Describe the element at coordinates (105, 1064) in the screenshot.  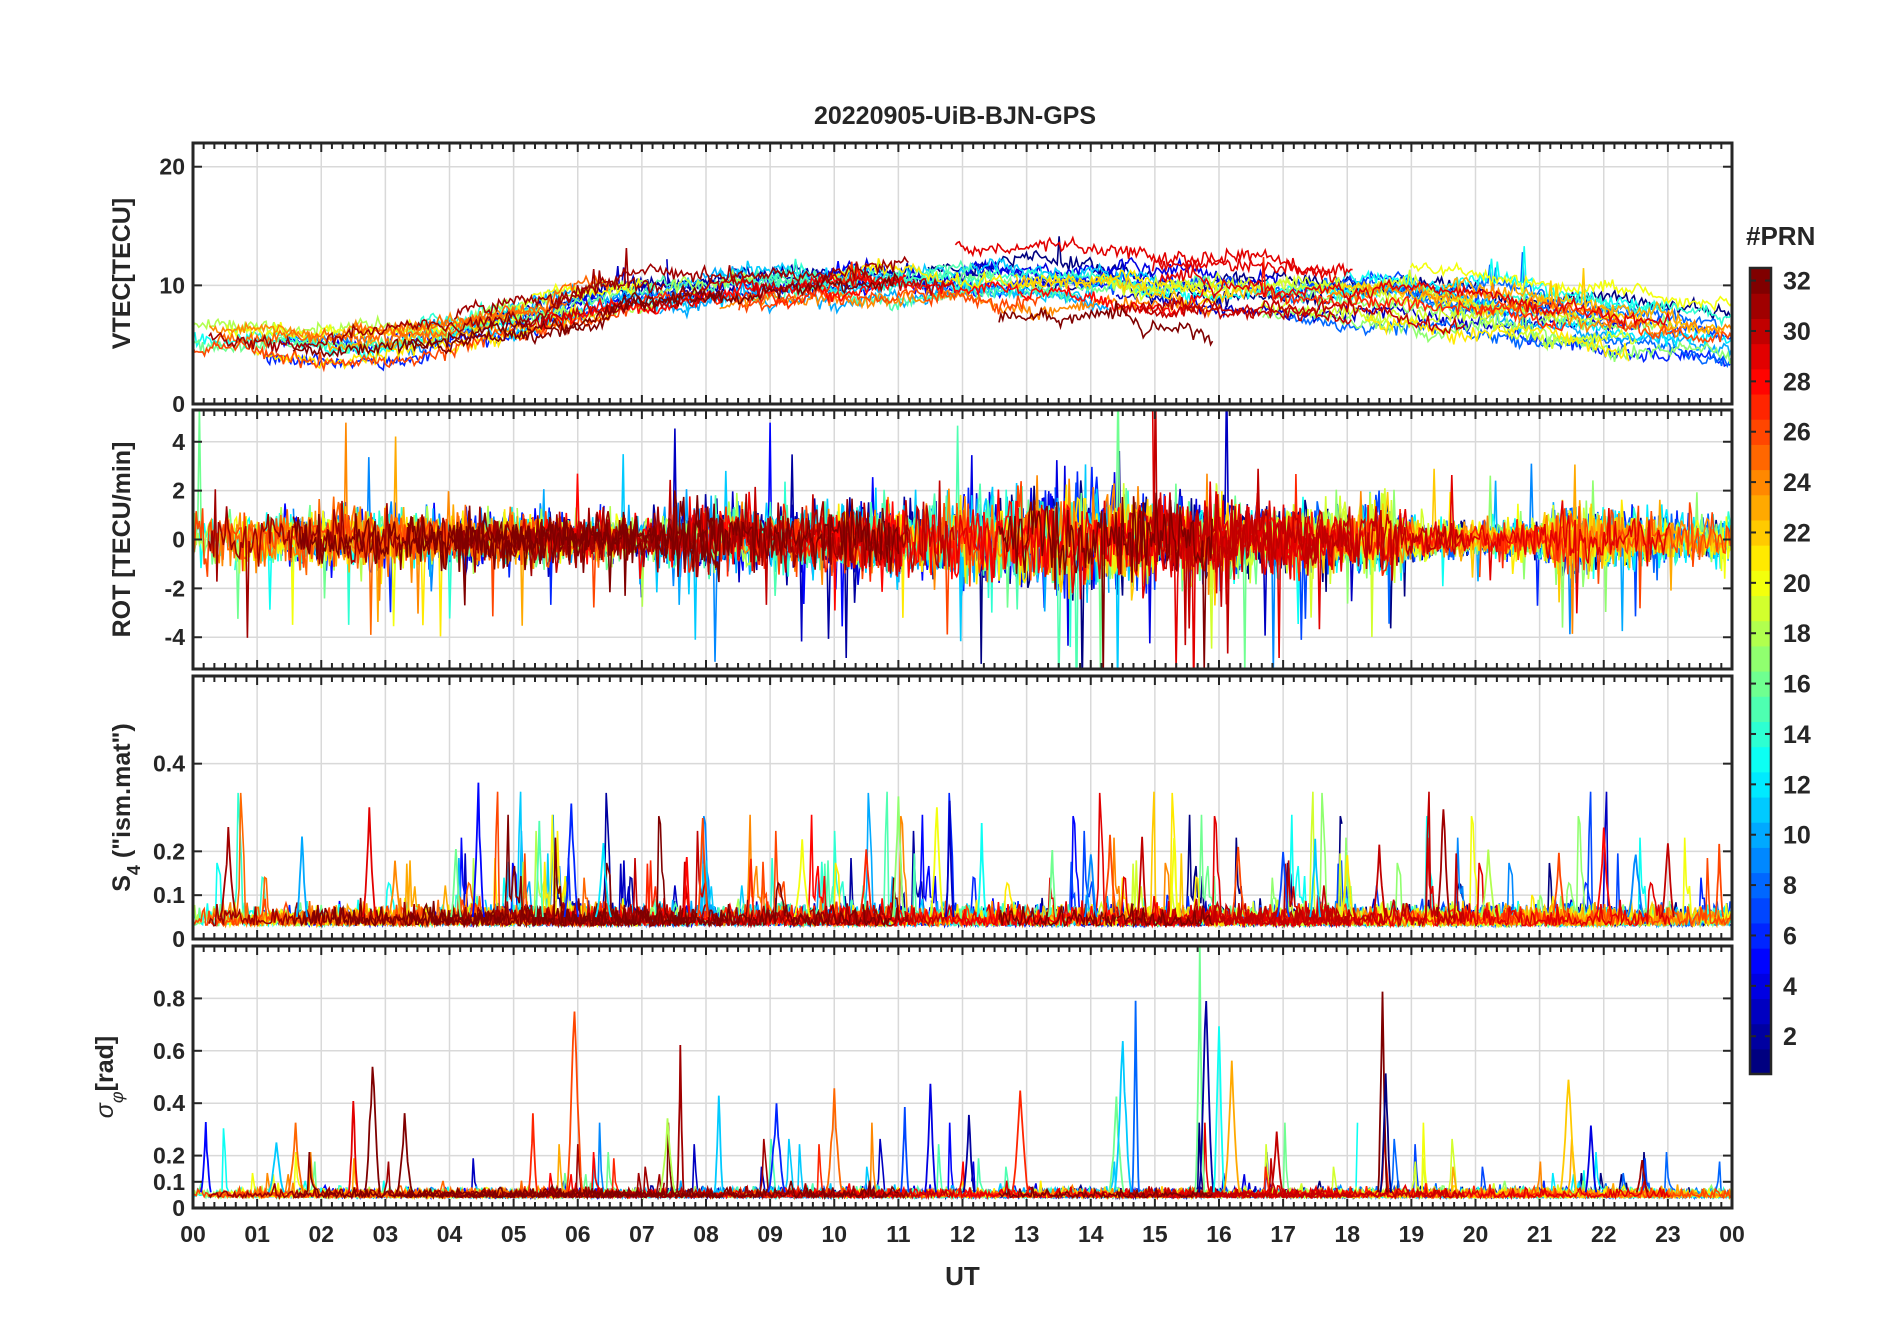
I see `y-axis-label-rest: [rad]` at that location.